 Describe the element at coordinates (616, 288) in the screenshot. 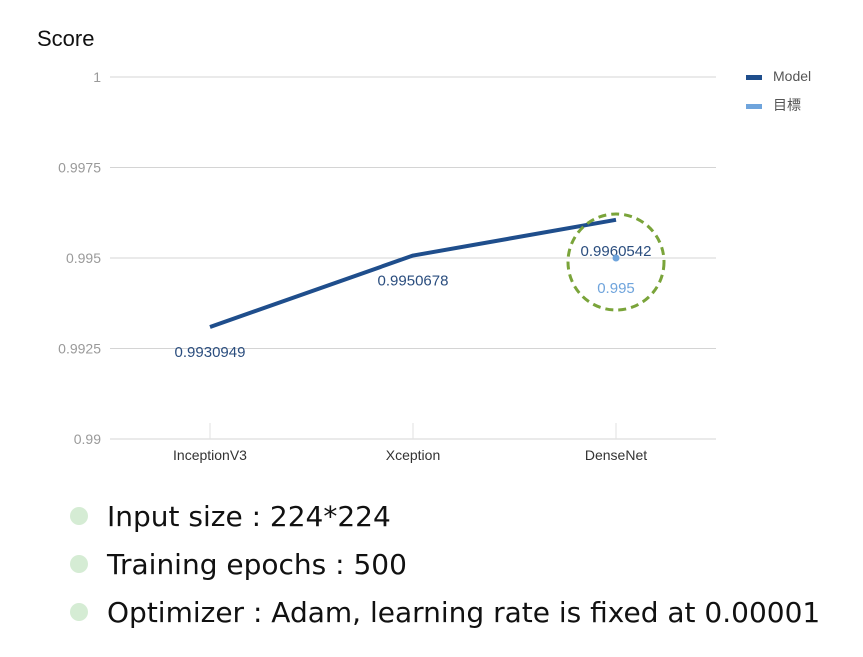

I see `target-data-label: 0.995` at that location.